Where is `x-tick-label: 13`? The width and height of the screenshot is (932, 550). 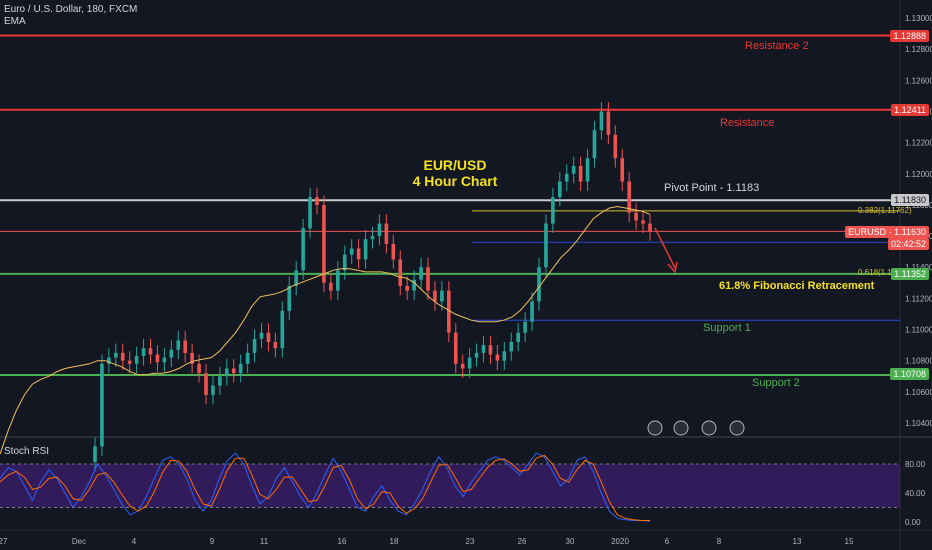
x-tick-label: 13 is located at coordinates (797, 541).